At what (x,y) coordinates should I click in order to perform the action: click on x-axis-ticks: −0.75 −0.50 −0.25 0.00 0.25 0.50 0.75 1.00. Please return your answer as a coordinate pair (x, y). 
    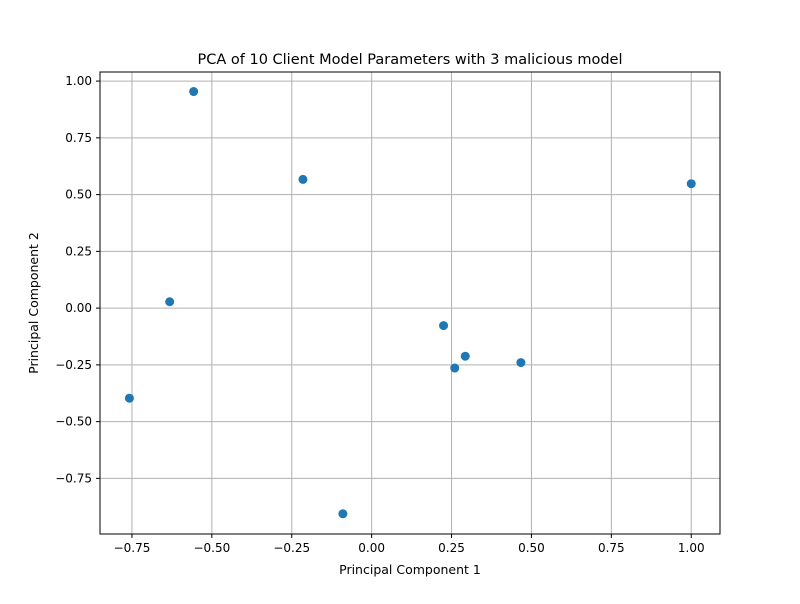
    Looking at the image, I should click on (409, 544).